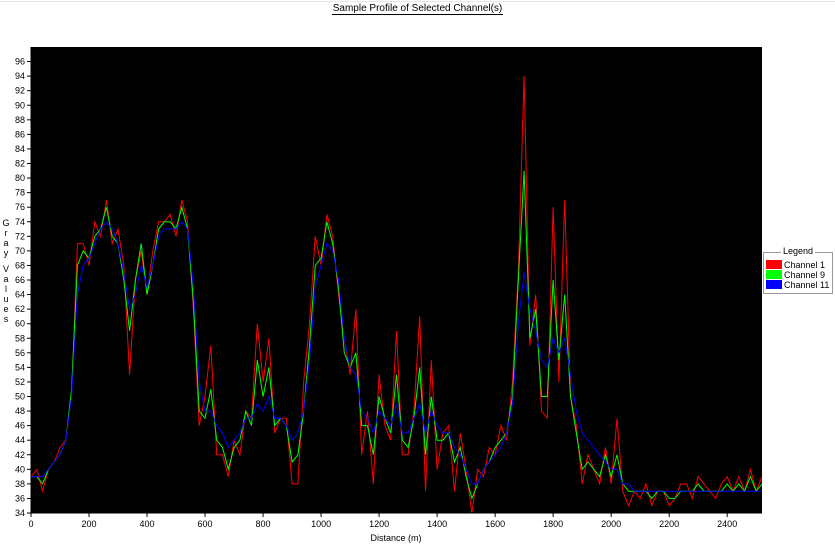  What do you see at coordinates (20, 76) in the screenshot?
I see `y-tick-label: 94` at bounding box center [20, 76].